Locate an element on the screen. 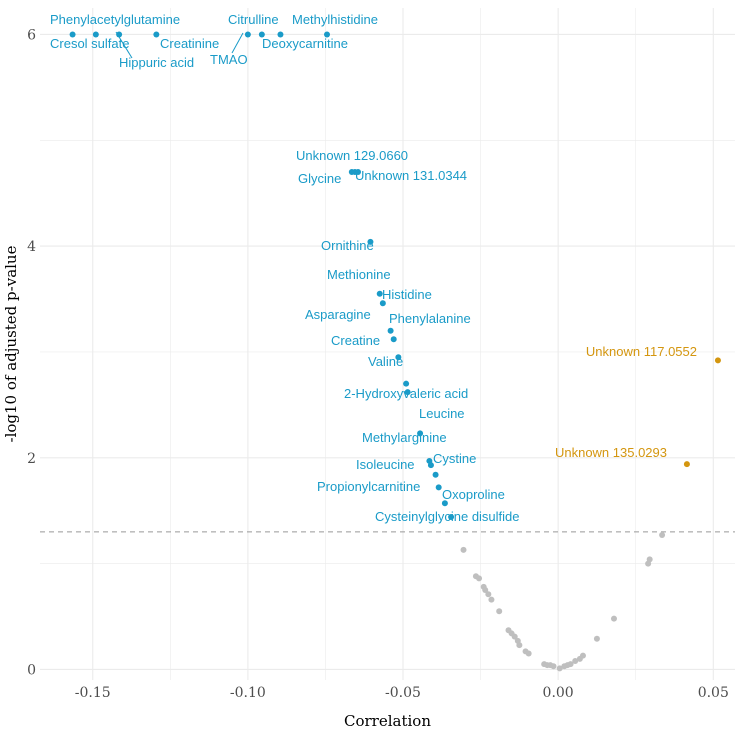 The height and width of the screenshot is (731, 735). x-axis-title: Correlation is located at coordinates (387, 721).